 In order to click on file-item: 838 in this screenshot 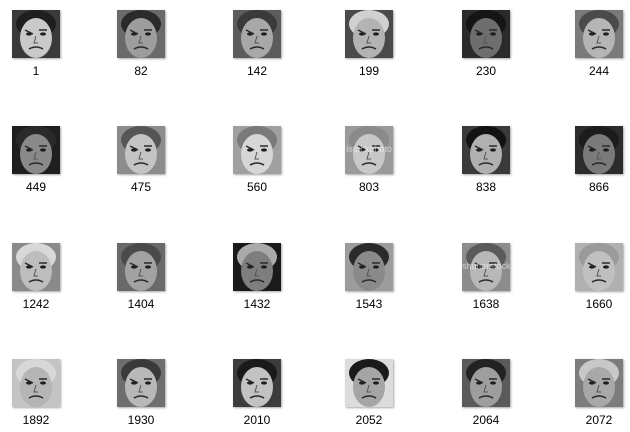, I will do `click(486, 162)`.